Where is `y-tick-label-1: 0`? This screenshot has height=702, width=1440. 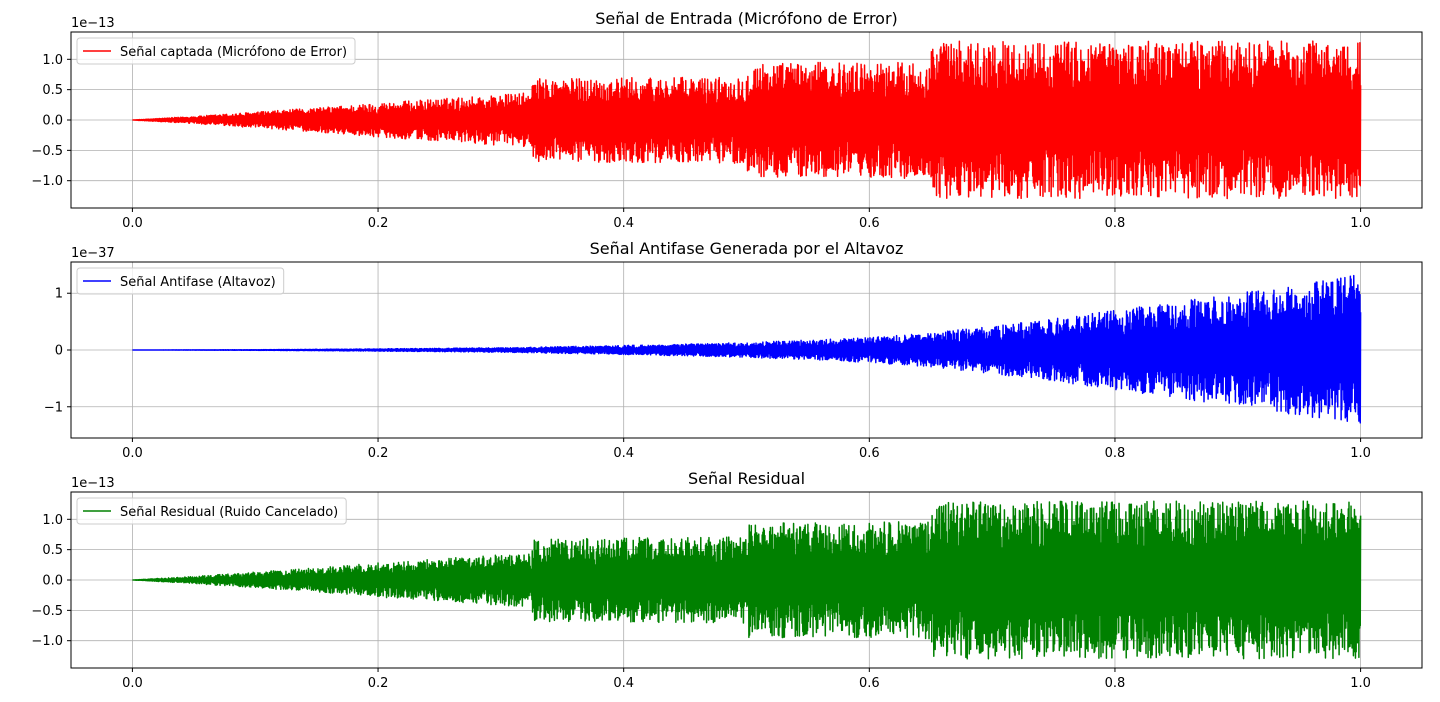
y-tick-label-1: 0 is located at coordinates (59, 351).